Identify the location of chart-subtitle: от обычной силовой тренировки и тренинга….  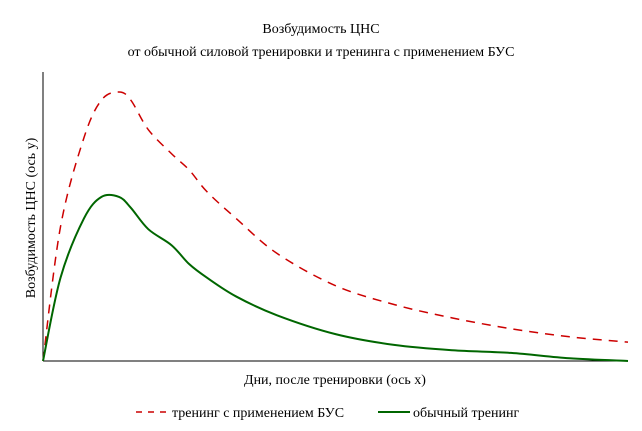
(321, 52).